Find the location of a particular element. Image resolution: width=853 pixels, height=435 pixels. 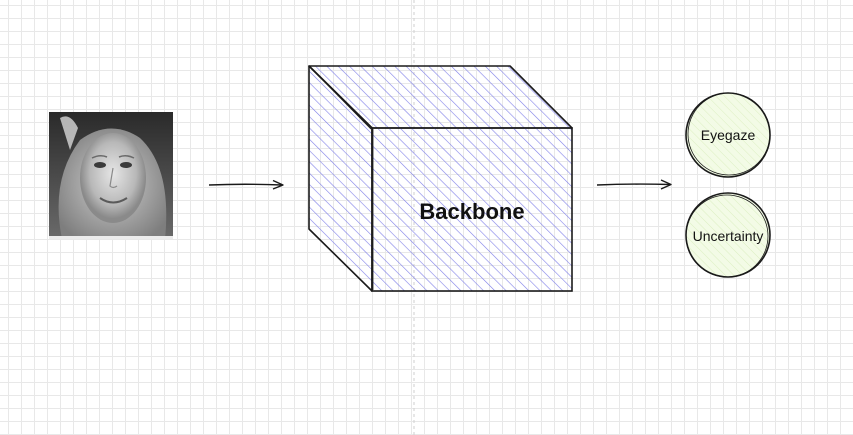

backbone-label: Backbone is located at coordinates (471, 211).